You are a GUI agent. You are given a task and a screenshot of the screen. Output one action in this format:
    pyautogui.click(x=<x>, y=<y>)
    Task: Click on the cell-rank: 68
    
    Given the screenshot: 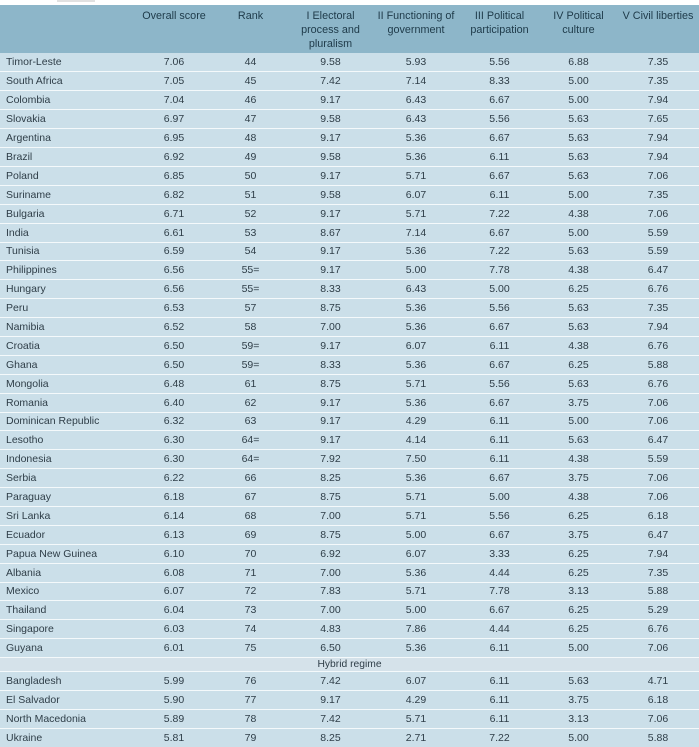 What is the action you would take?
    pyautogui.click(x=250, y=516)
    